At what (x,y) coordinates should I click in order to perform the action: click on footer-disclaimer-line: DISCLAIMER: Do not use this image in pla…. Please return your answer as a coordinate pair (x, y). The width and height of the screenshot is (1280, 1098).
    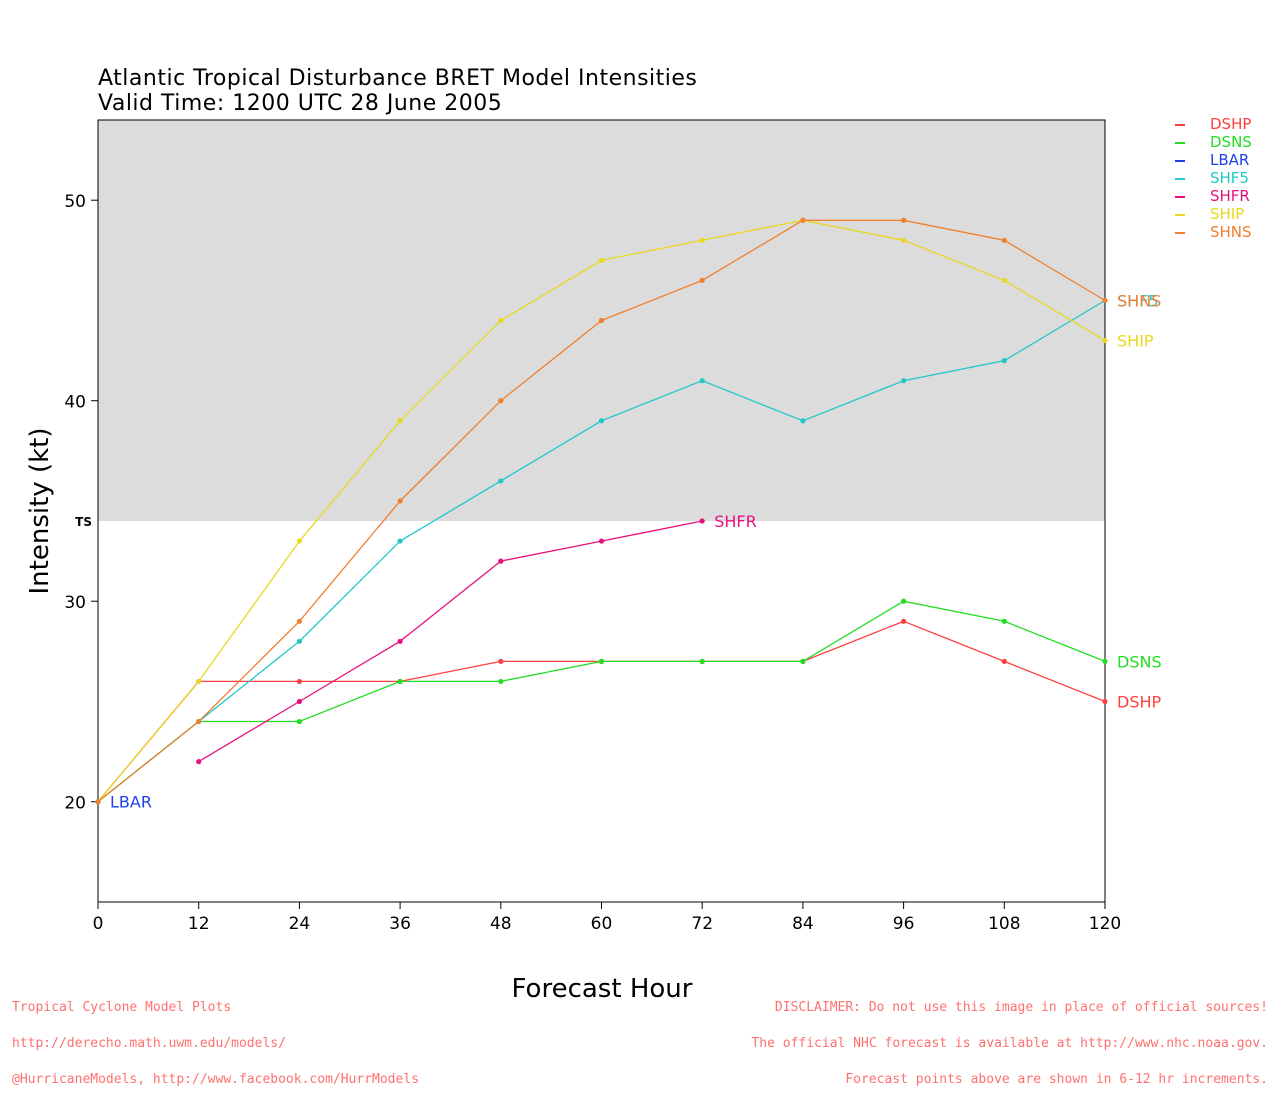
    Looking at the image, I should click on (1021, 1007).